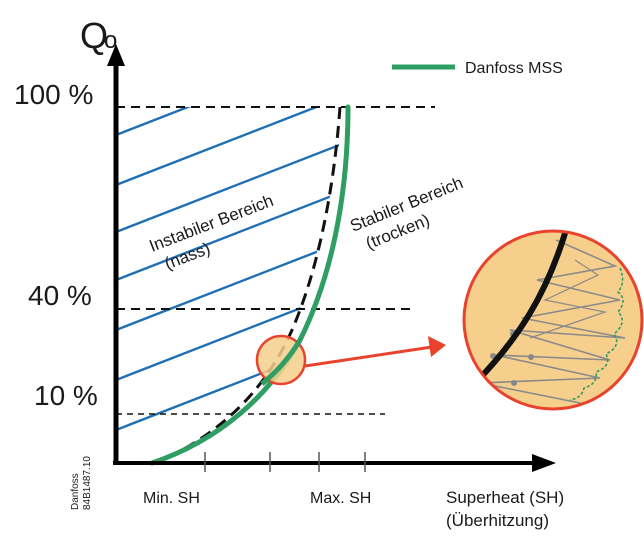 This screenshot has width=644, height=537. What do you see at coordinates (110, 40) in the screenshot?
I see `y-axis-label-subscript: o` at bounding box center [110, 40].